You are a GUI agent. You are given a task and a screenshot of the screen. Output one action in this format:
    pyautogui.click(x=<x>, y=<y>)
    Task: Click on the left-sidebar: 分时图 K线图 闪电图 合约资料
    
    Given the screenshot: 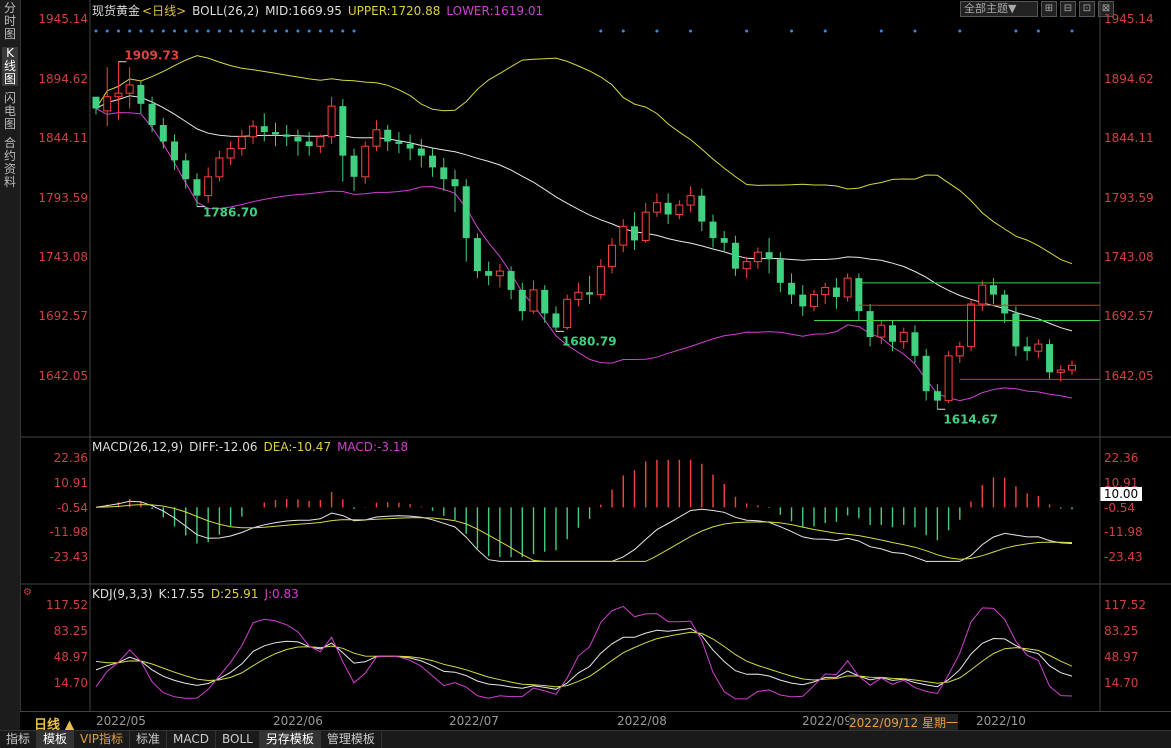 What is the action you would take?
    pyautogui.click(x=10, y=365)
    